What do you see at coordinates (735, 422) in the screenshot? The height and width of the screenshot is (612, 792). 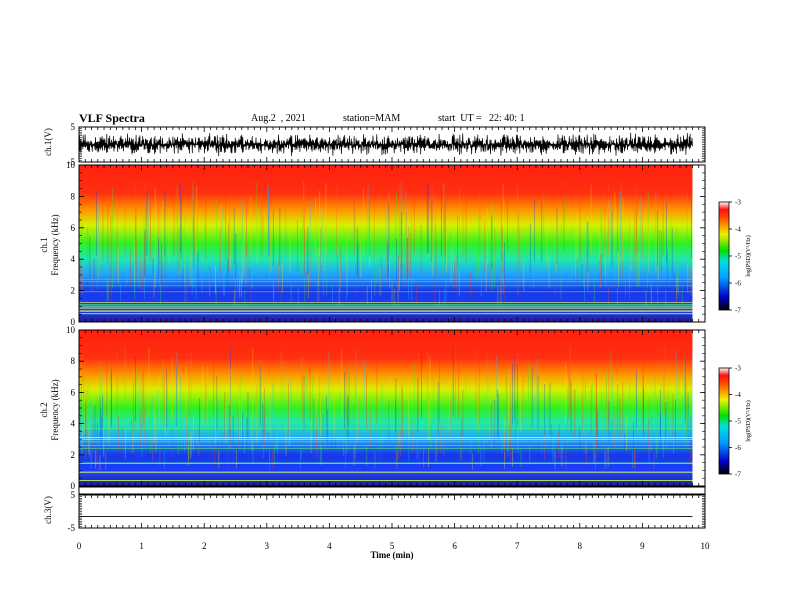 I see `ch2-colorbar: -3 -4 -5 -6 -7 log(PSD)(V²/Hz)` at bounding box center [735, 422].